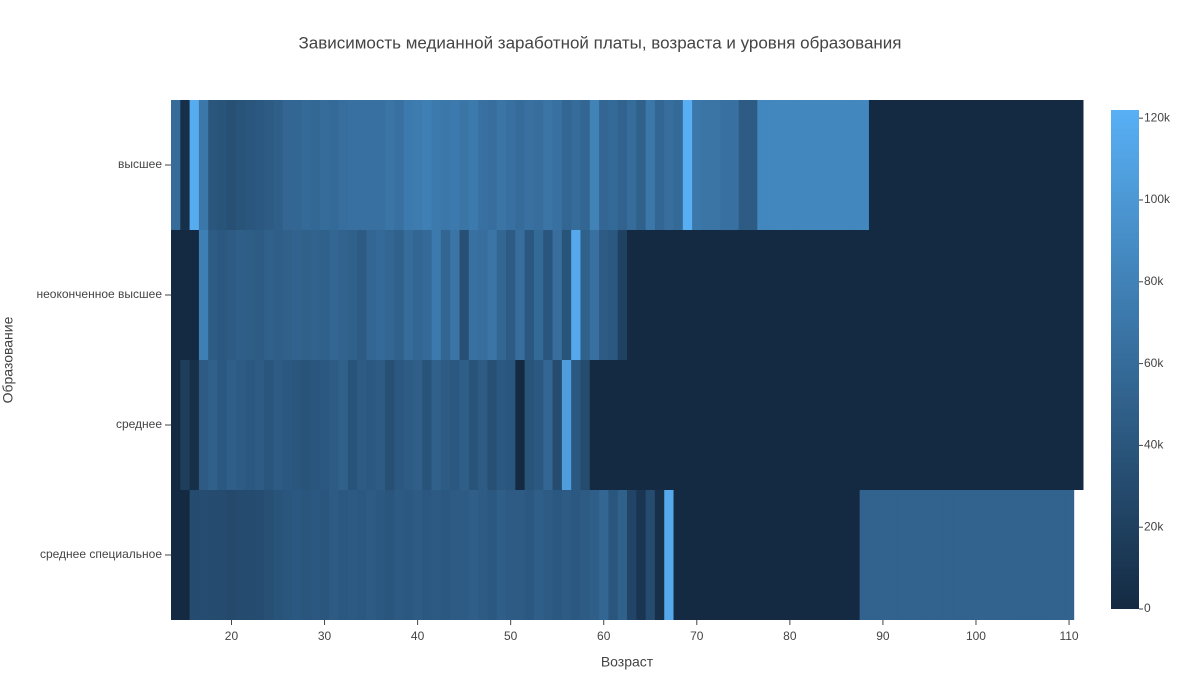 The width and height of the screenshot is (1200, 700). Describe the element at coordinates (697, 636) in the screenshot. I see `x-tick-label: 70` at that location.